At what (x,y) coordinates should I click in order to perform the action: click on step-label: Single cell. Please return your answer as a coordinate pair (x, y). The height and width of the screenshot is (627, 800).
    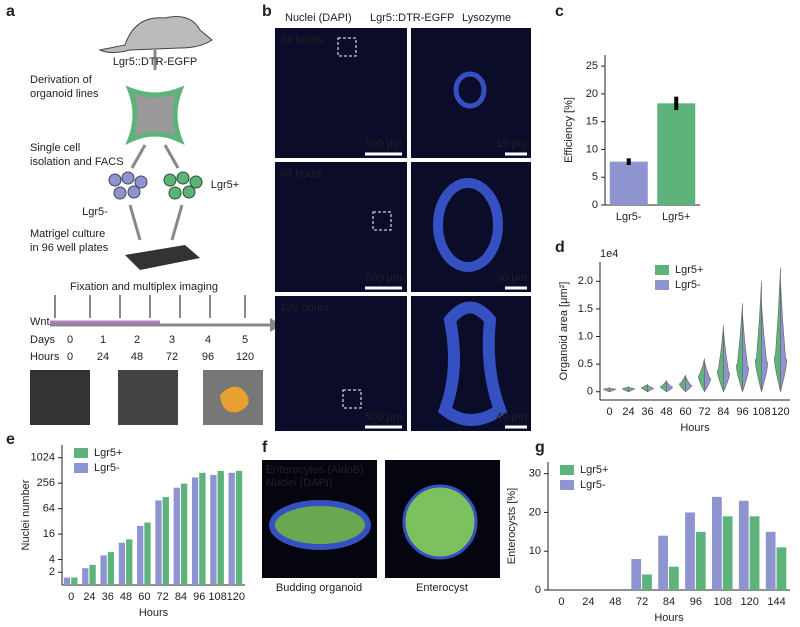
    Looking at the image, I should click on (55, 148).